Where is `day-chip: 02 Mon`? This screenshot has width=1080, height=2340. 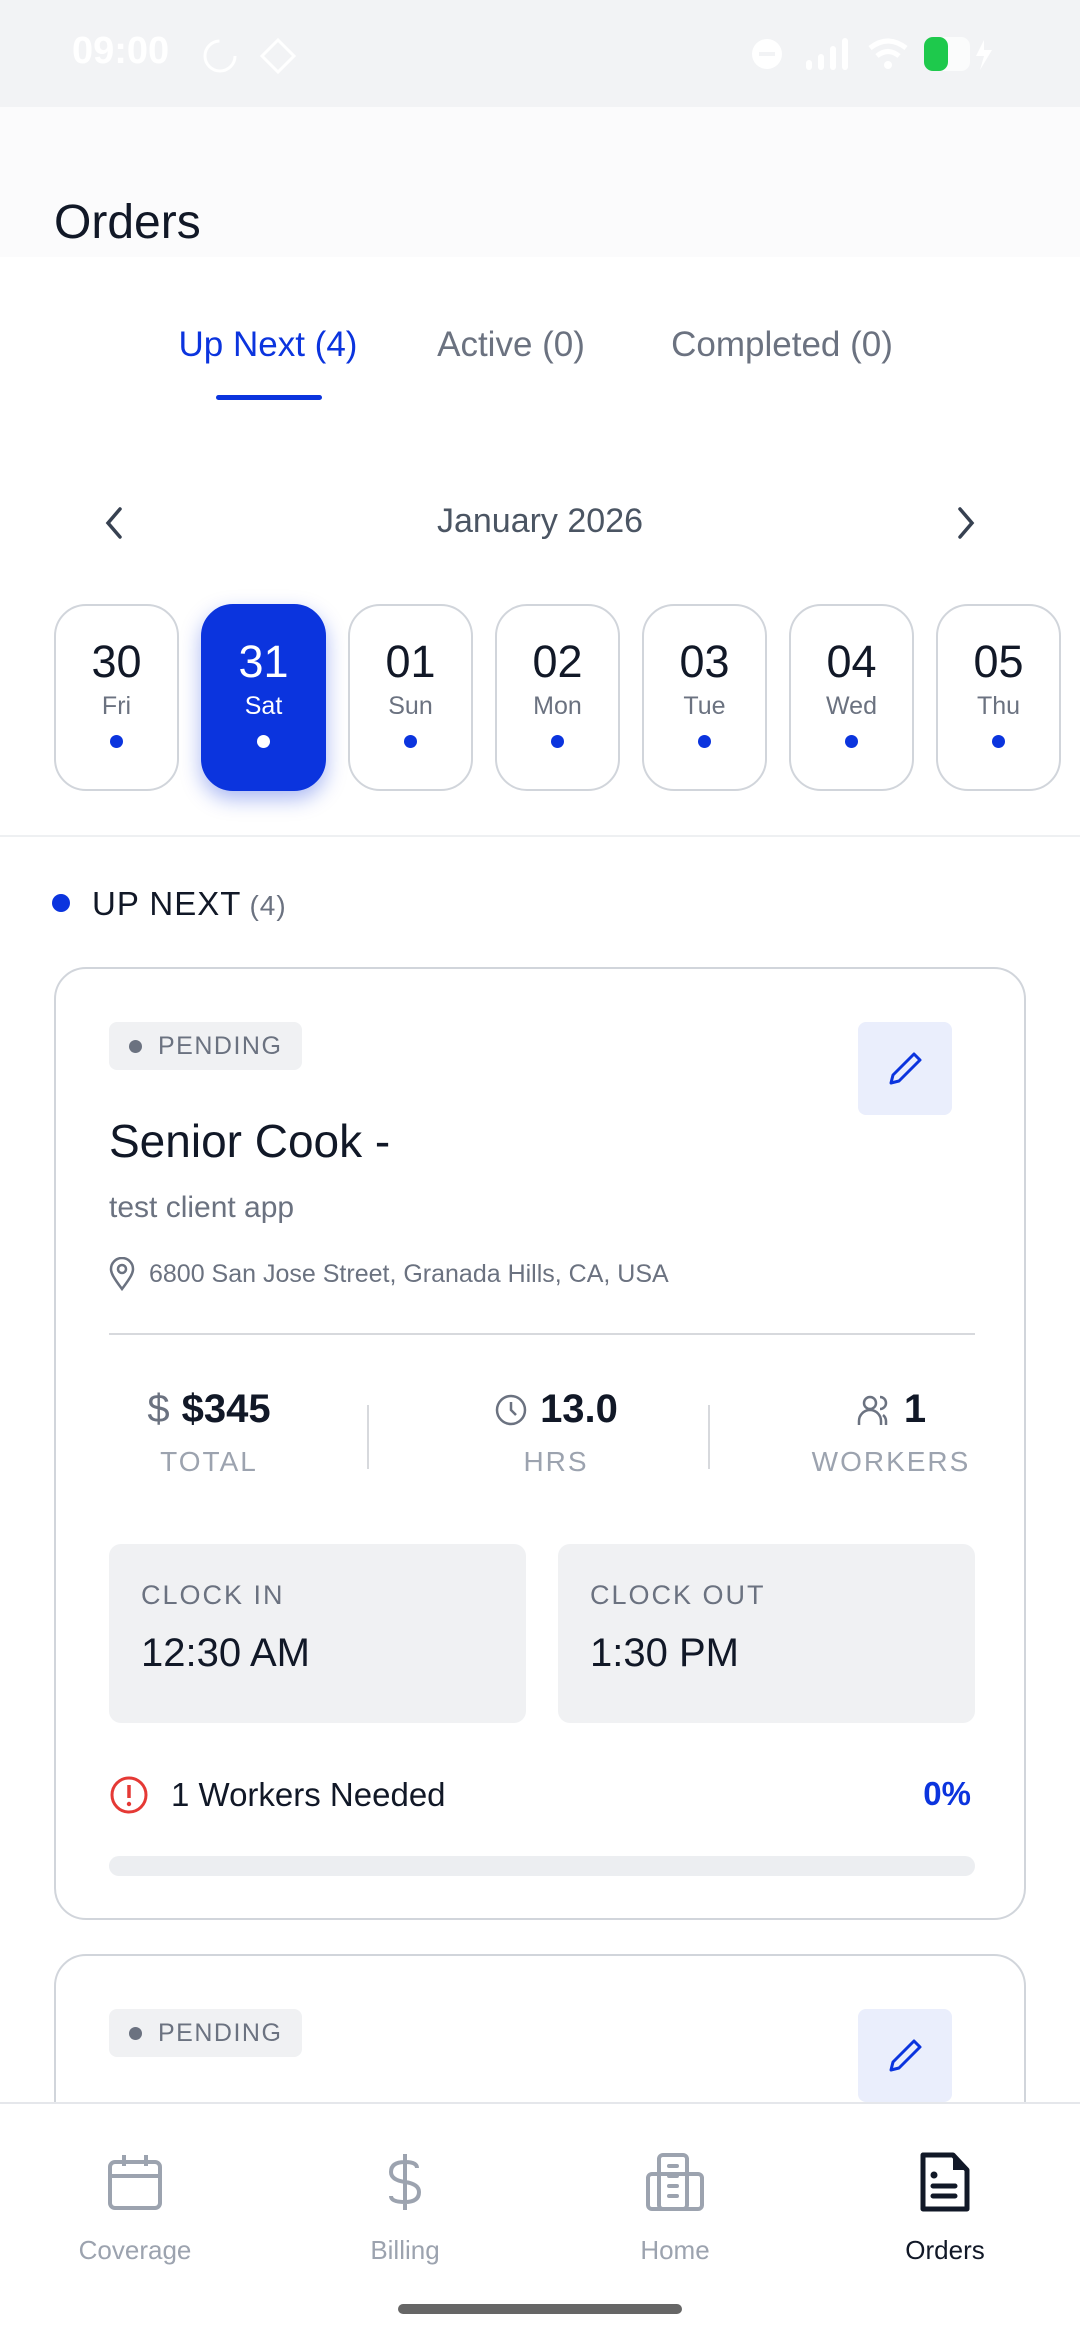
day-chip: 02 Mon is located at coordinates (557, 697).